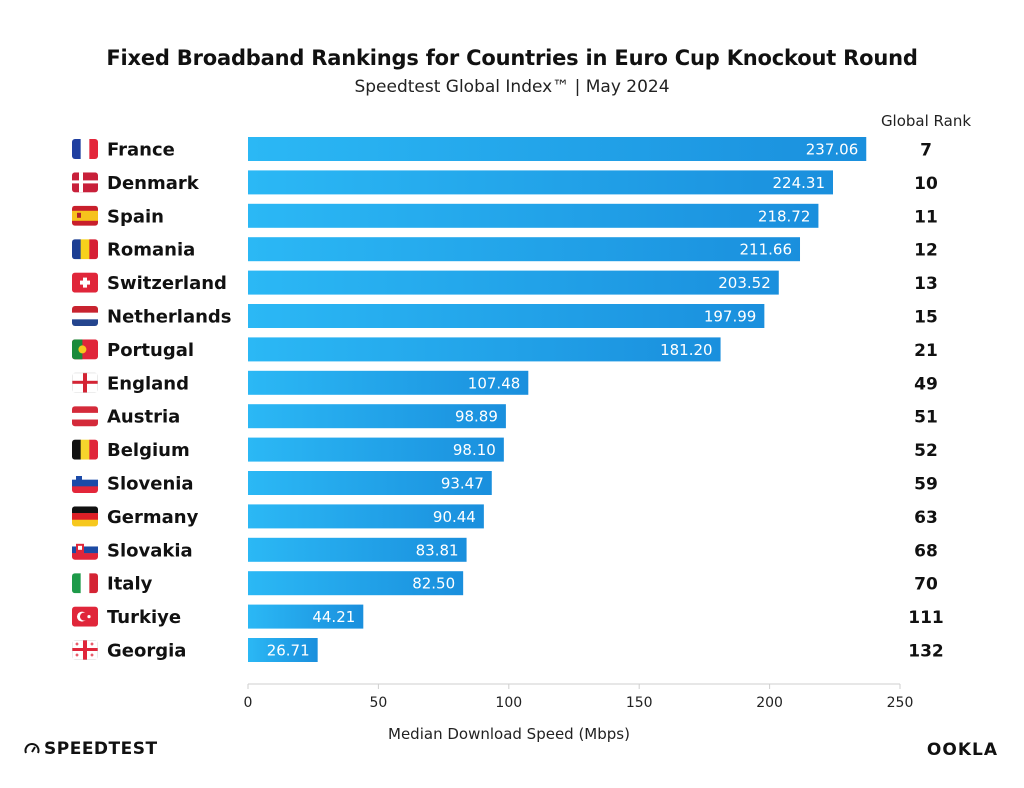 This screenshot has width=1024, height=788. Describe the element at coordinates (926, 284) in the screenshot. I see `rank-label: 13` at that location.